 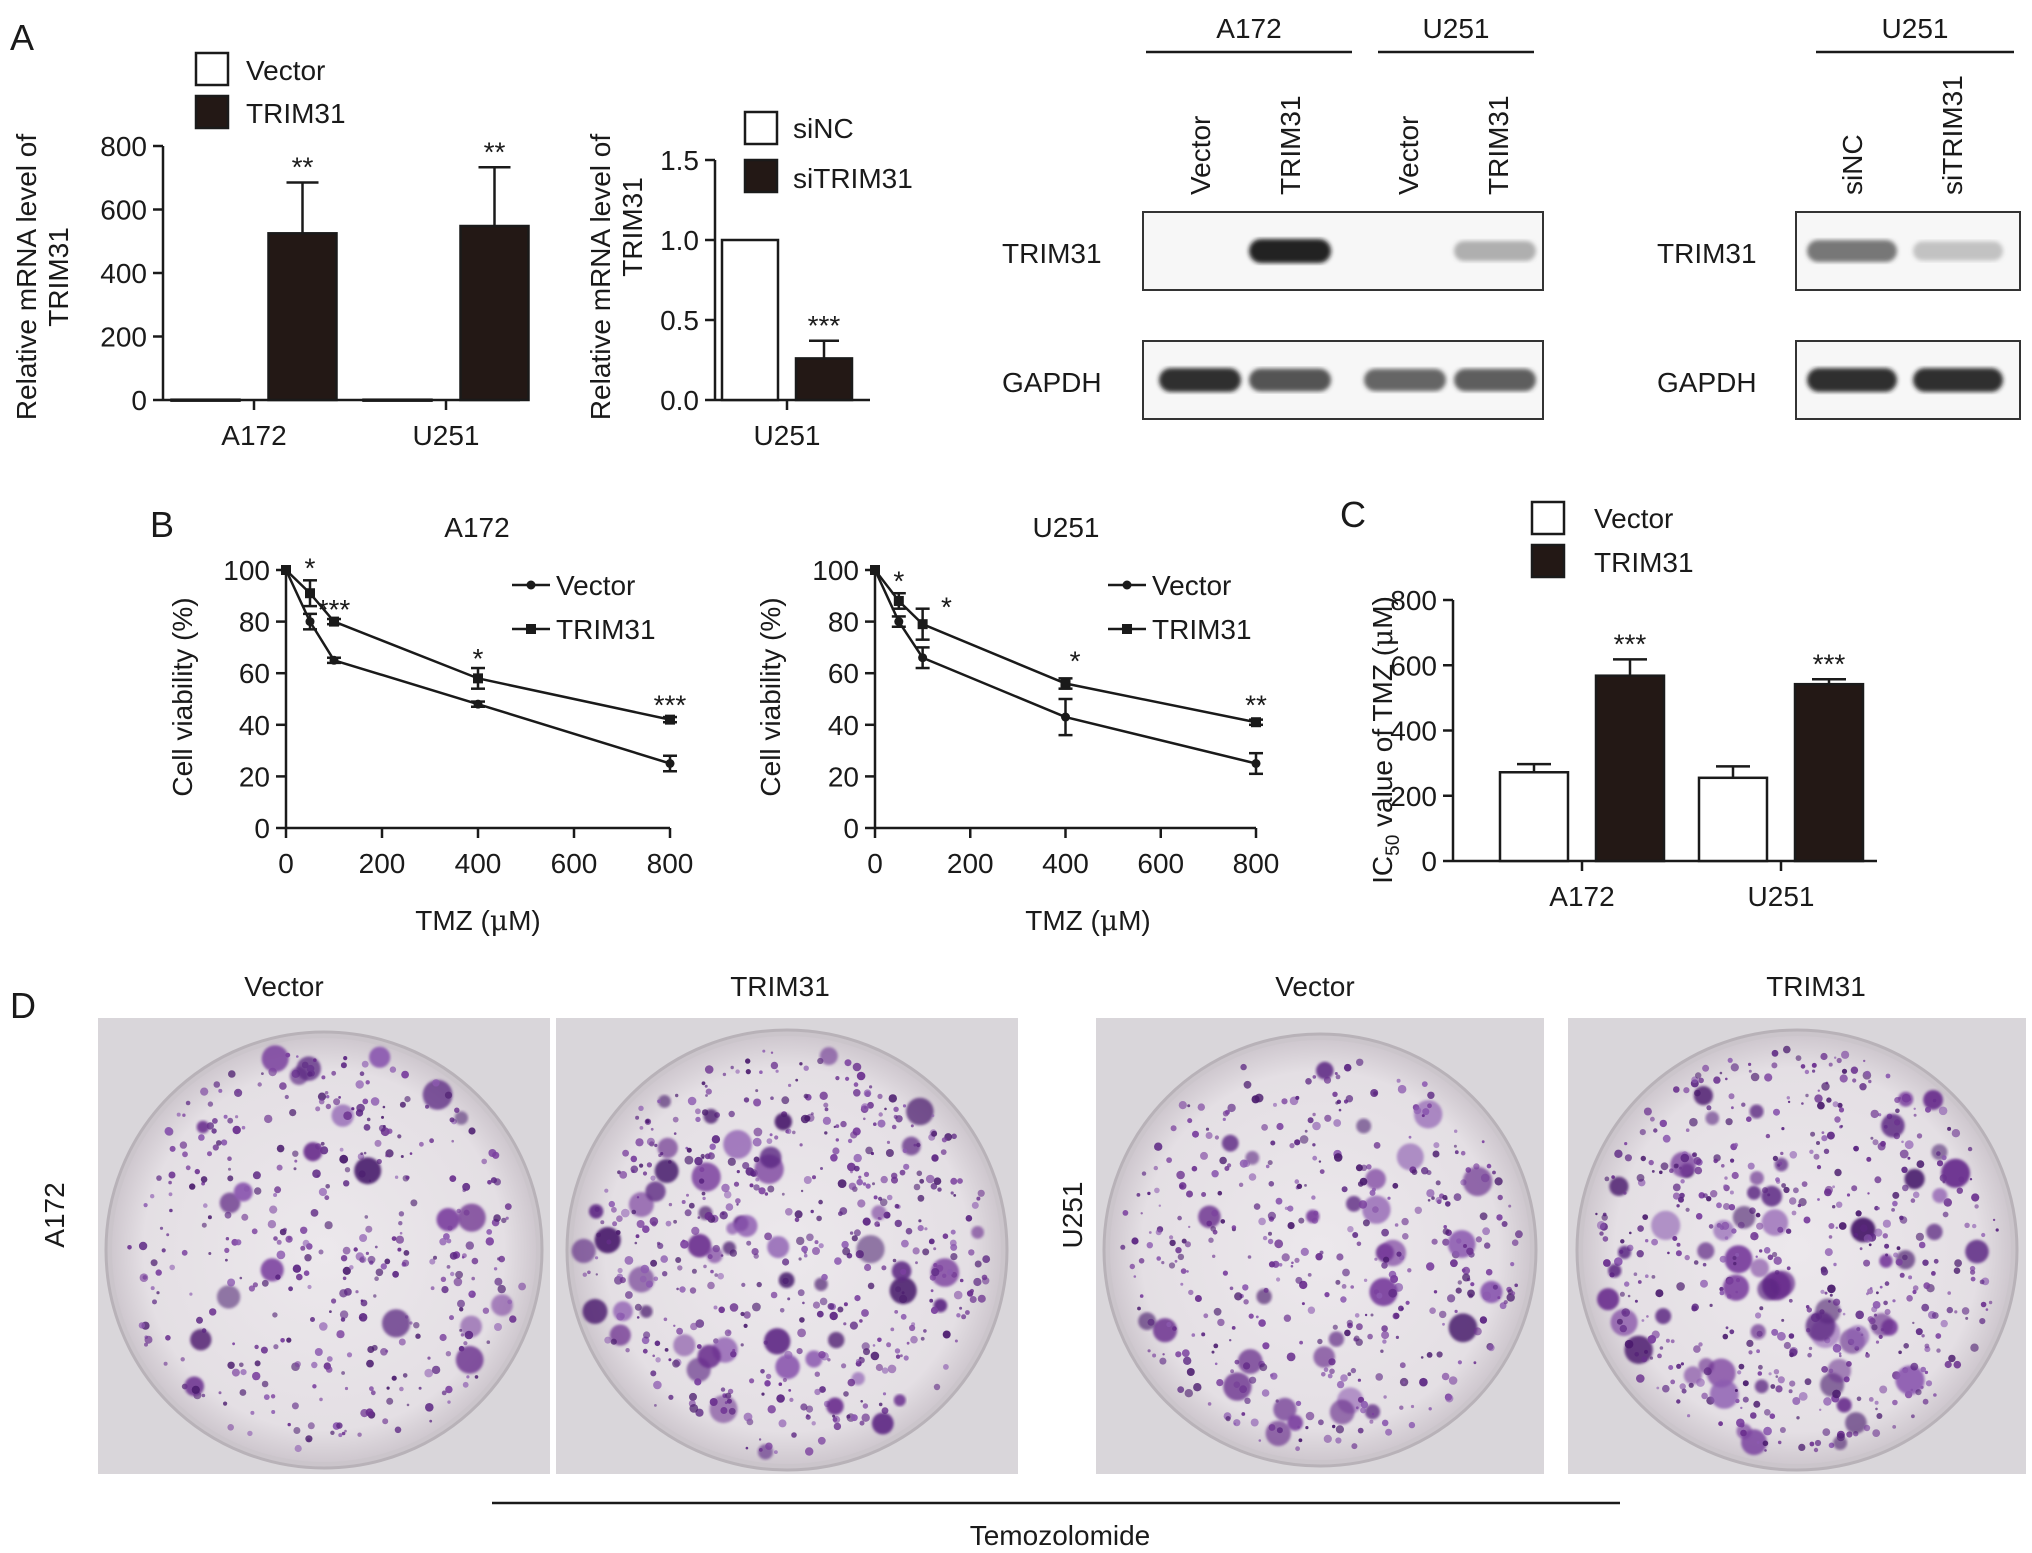 What do you see at coordinates (1413, 665) in the screenshot?
I see `y-tick-label: 600` at bounding box center [1413, 665].